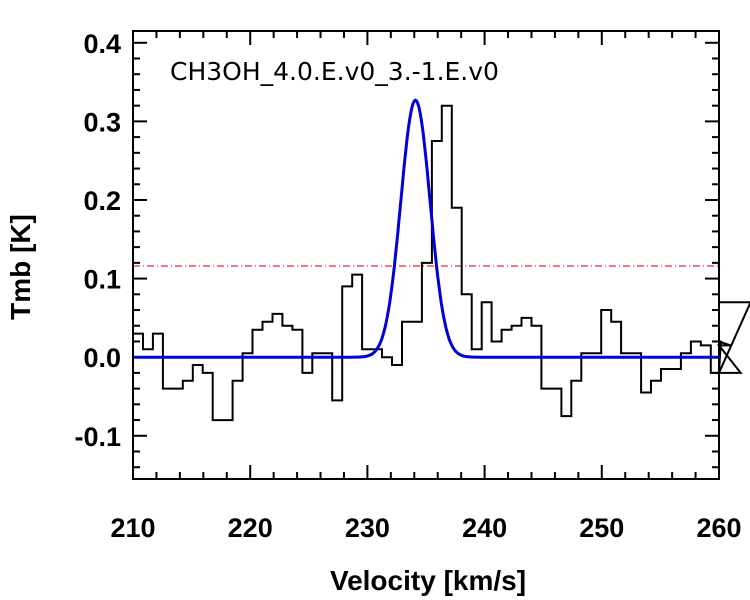 The width and height of the screenshot is (750, 600). Describe the element at coordinates (601, 528) in the screenshot. I see `x-tick-label: 250` at that location.